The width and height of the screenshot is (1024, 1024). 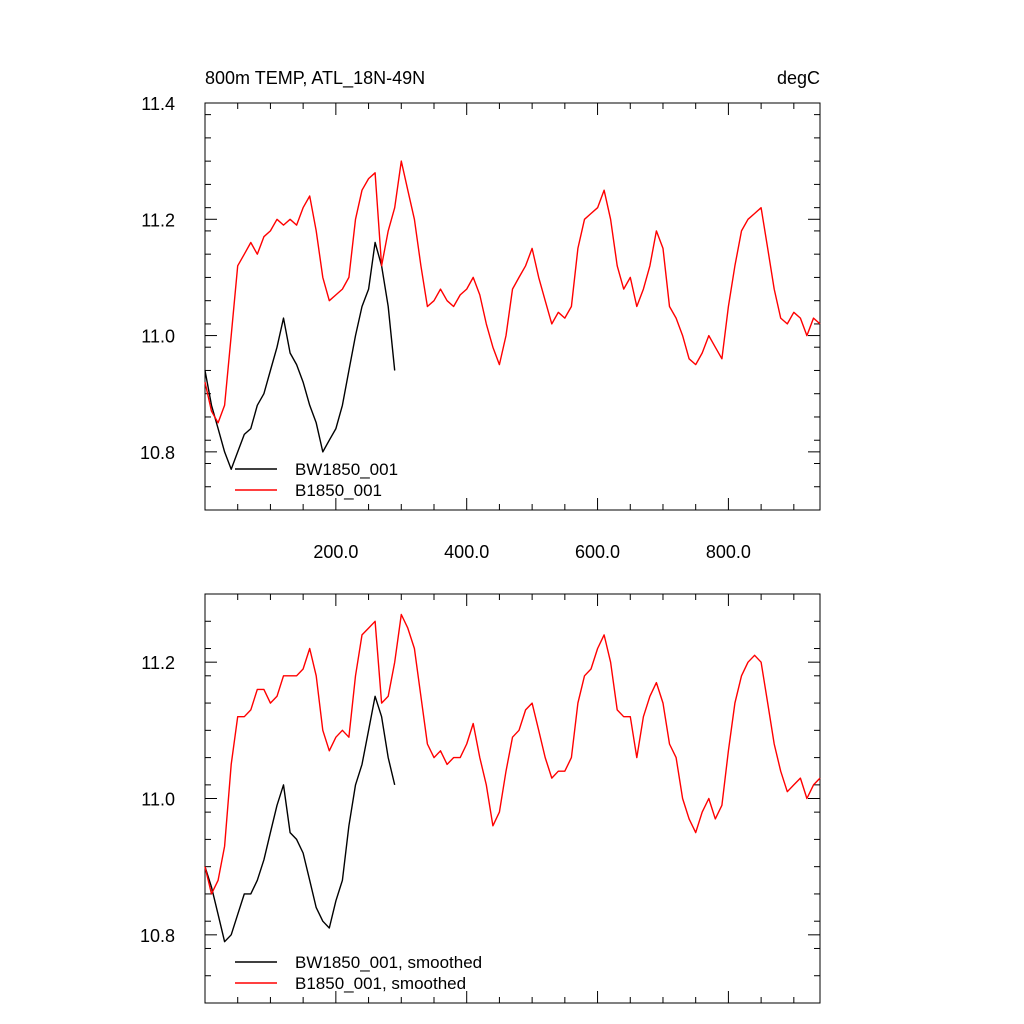 What do you see at coordinates (358, 973) in the screenshot?
I see `legend: BW1850_001, smoothed B1850_001, smoothed` at bounding box center [358, 973].